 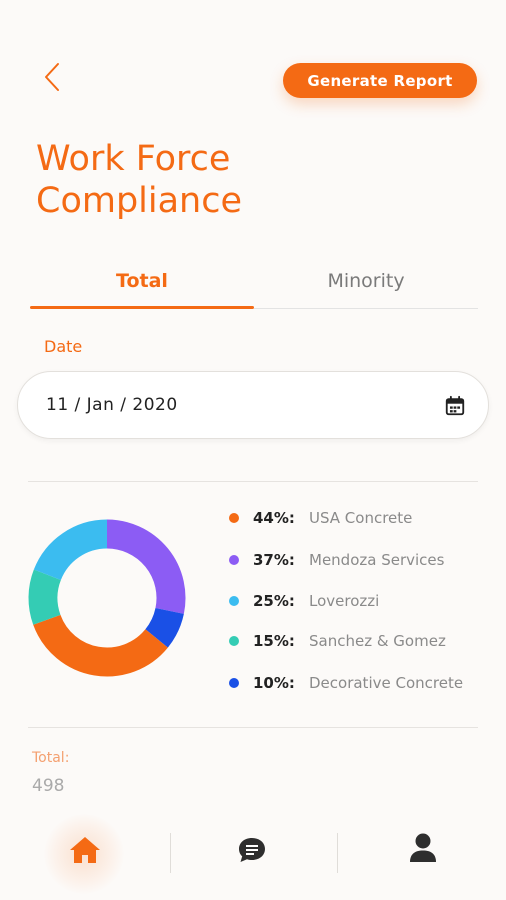 I want to click on generate-report-button: Generate Report, so click(x=380, y=80).